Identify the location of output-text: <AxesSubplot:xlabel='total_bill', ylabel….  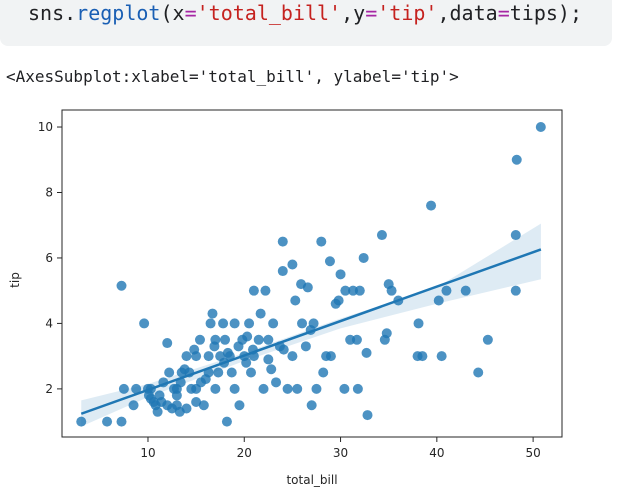
(232, 76).